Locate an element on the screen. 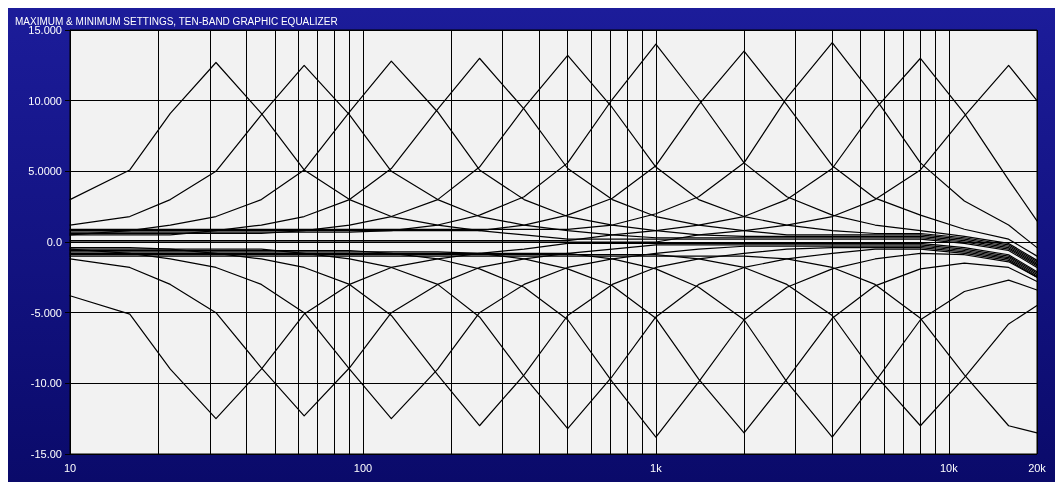 The image size is (1063, 490). x-tick-label: 100 is located at coordinates (363, 467).